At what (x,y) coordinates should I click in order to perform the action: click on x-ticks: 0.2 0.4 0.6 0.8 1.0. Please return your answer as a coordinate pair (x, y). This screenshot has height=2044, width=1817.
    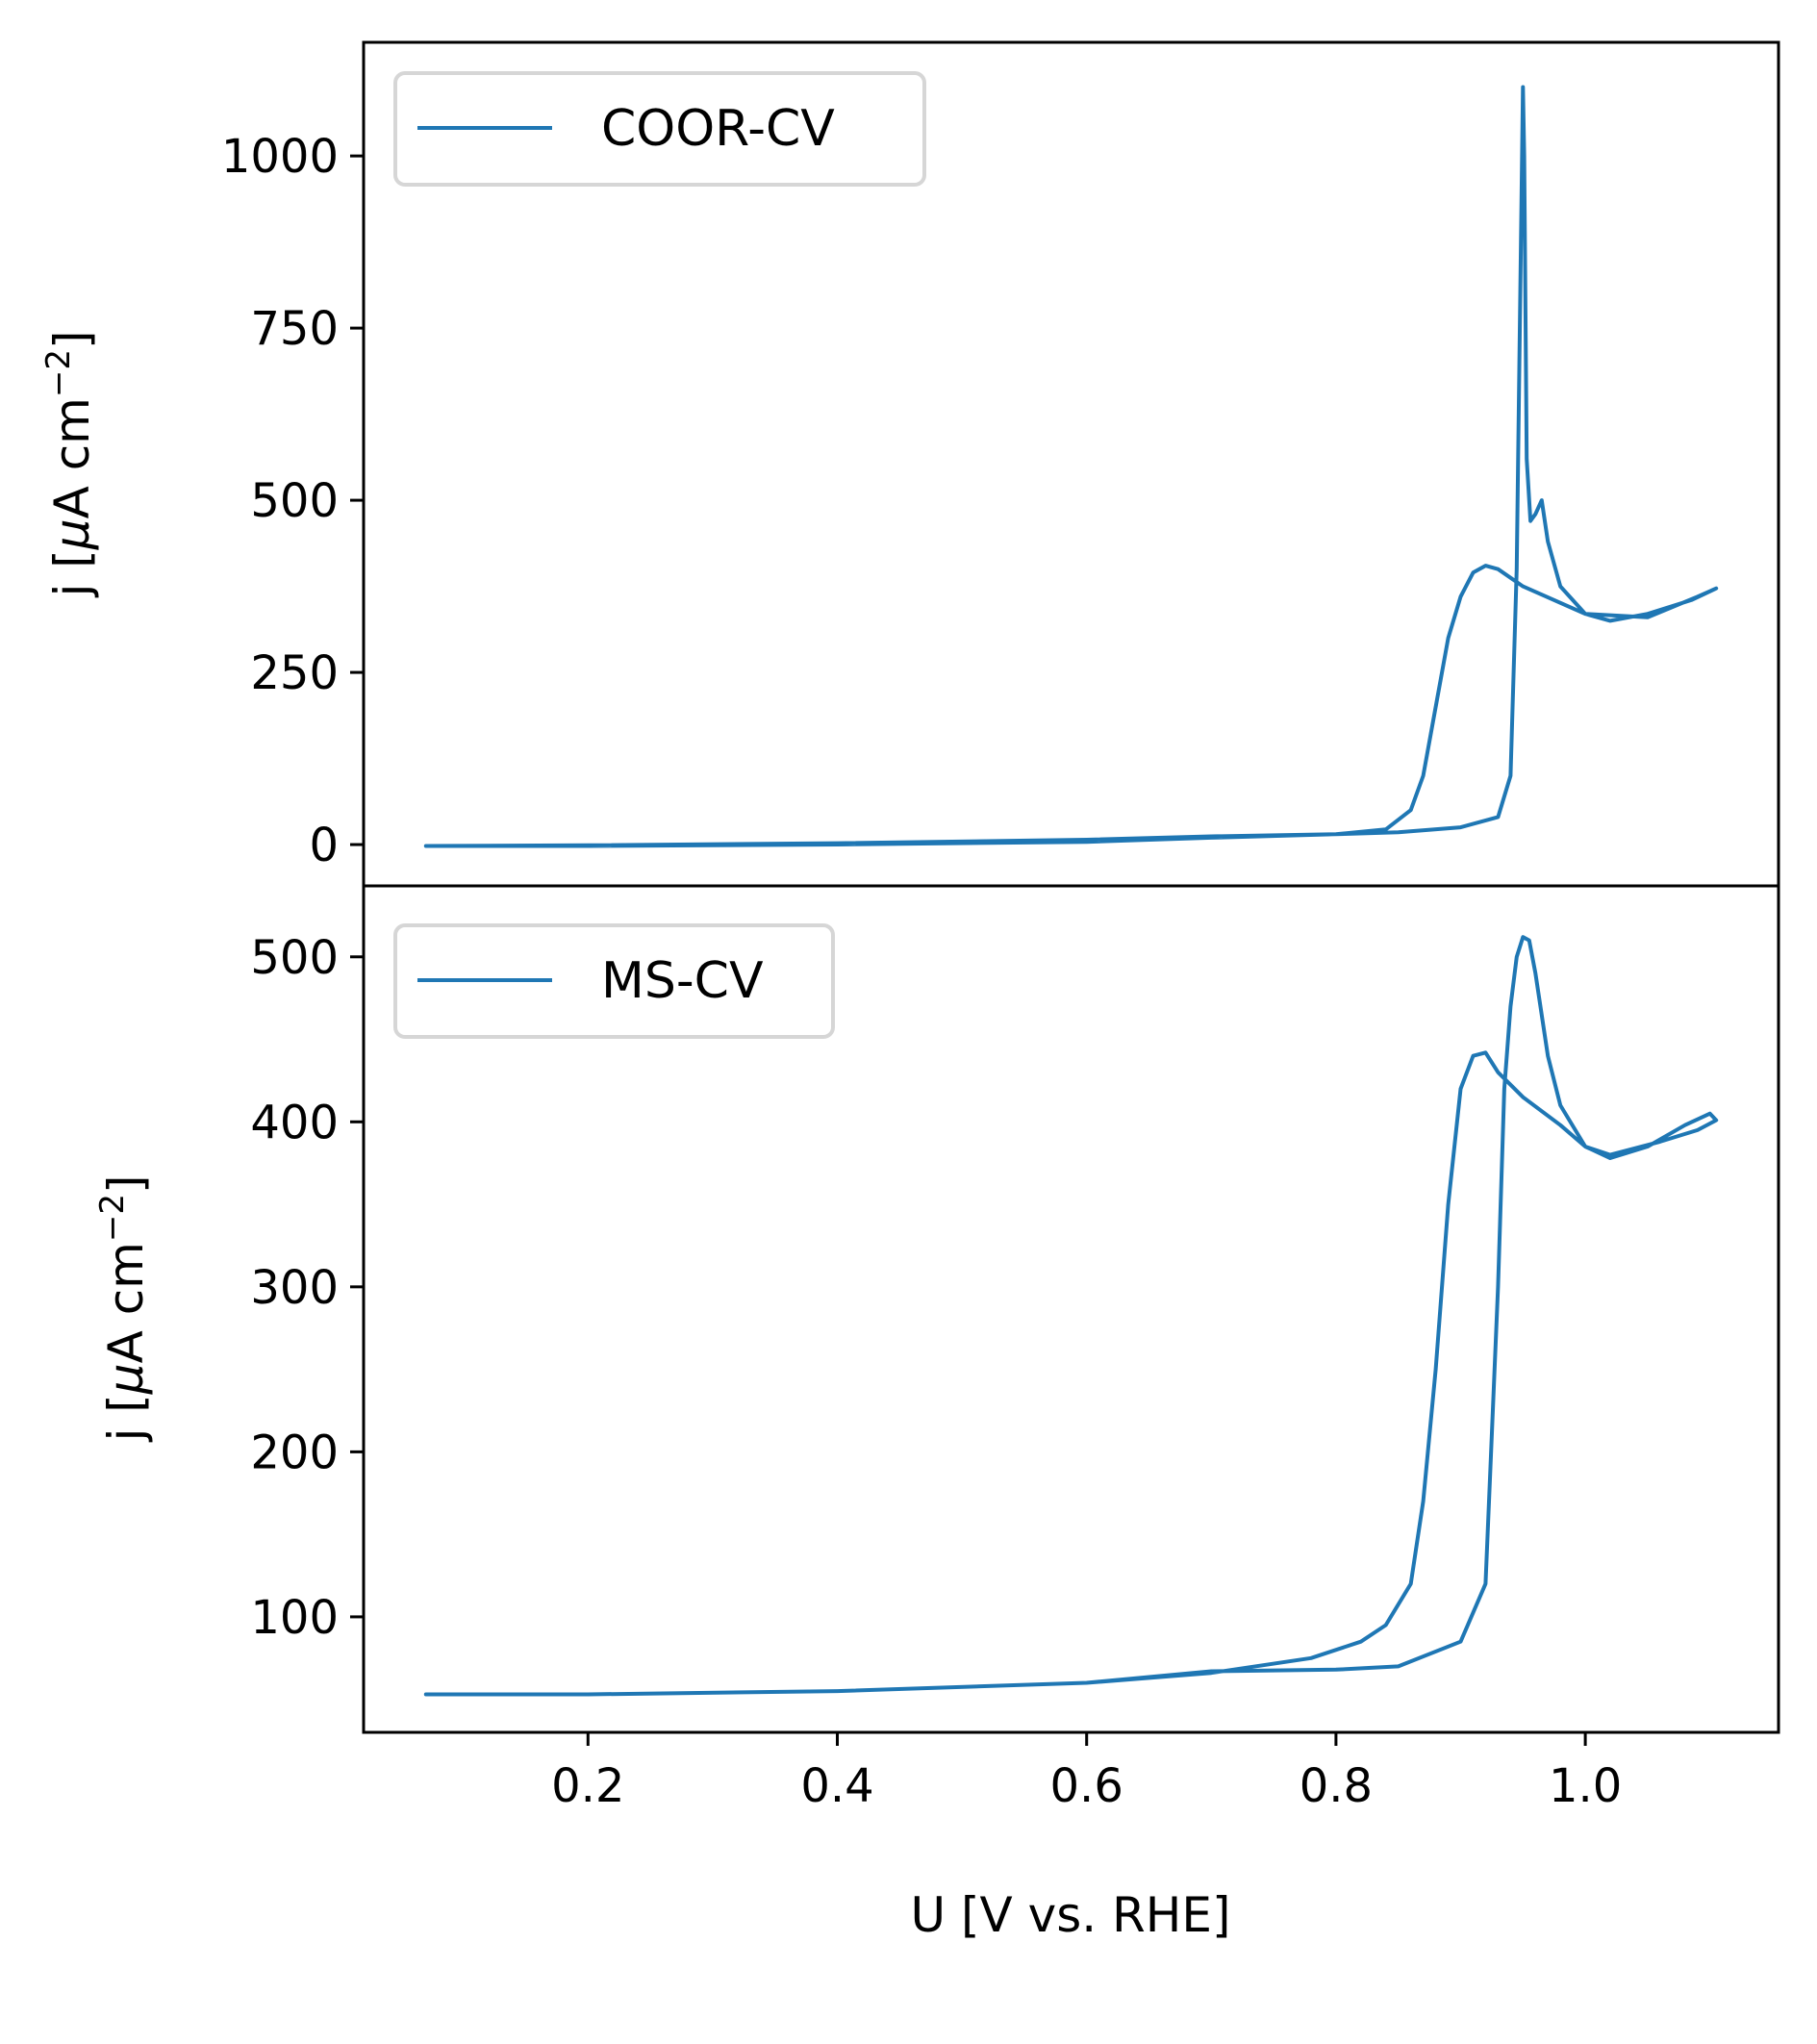
    Looking at the image, I should click on (1087, 1772).